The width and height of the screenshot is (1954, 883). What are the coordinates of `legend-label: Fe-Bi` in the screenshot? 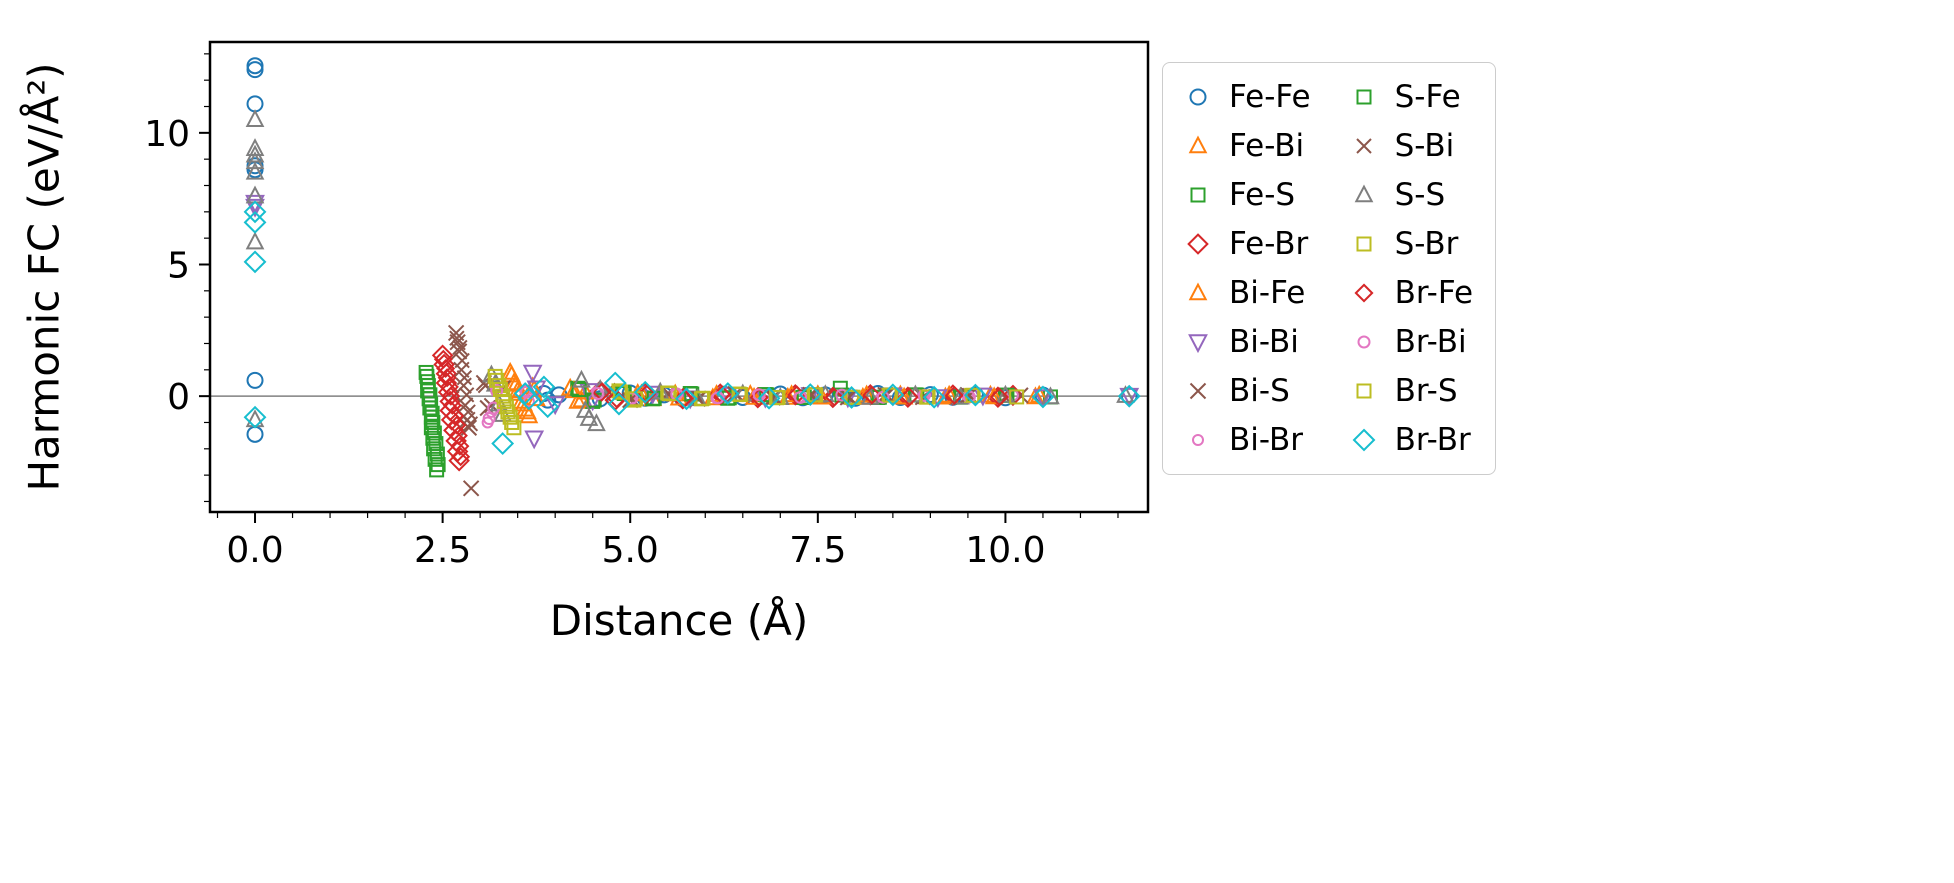 It's located at (1267, 145).